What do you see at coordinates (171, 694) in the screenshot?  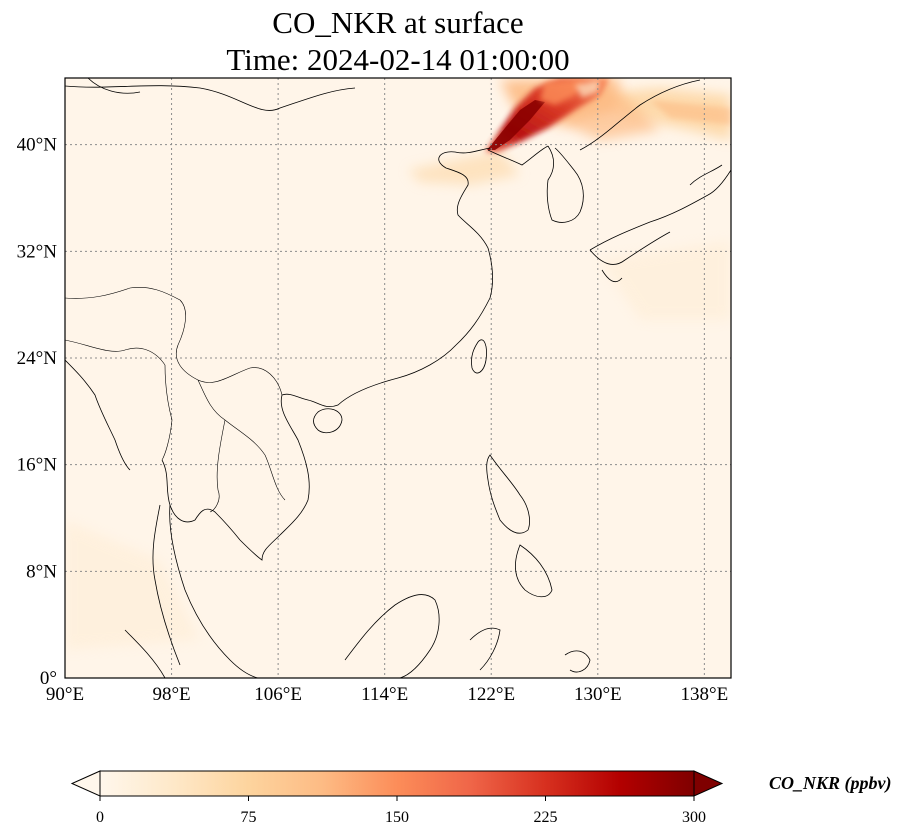 I see `lon-tick-label: 98°E` at bounding box center [171, 694].